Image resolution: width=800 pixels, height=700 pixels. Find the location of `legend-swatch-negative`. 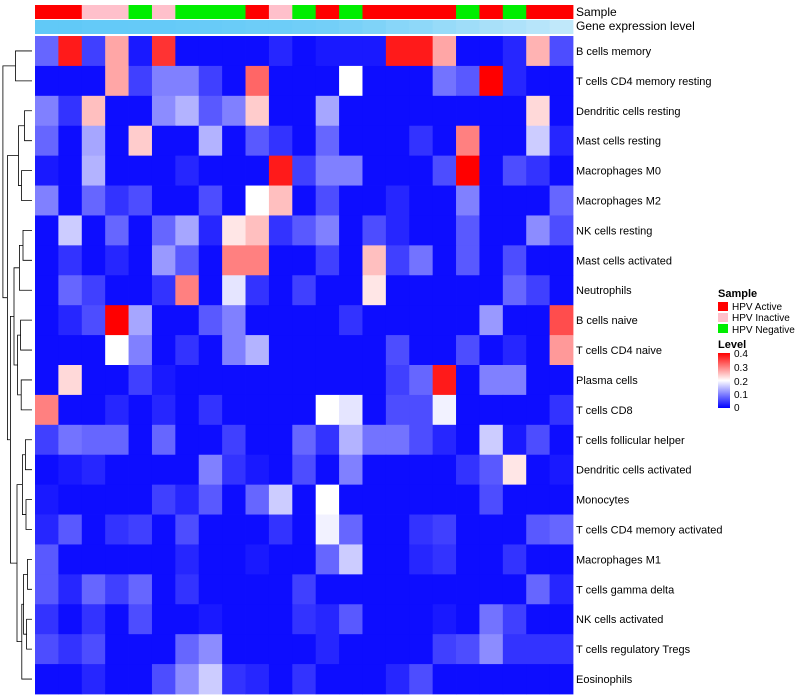

legend-swatch-negative is located at coordinates (723, 328).